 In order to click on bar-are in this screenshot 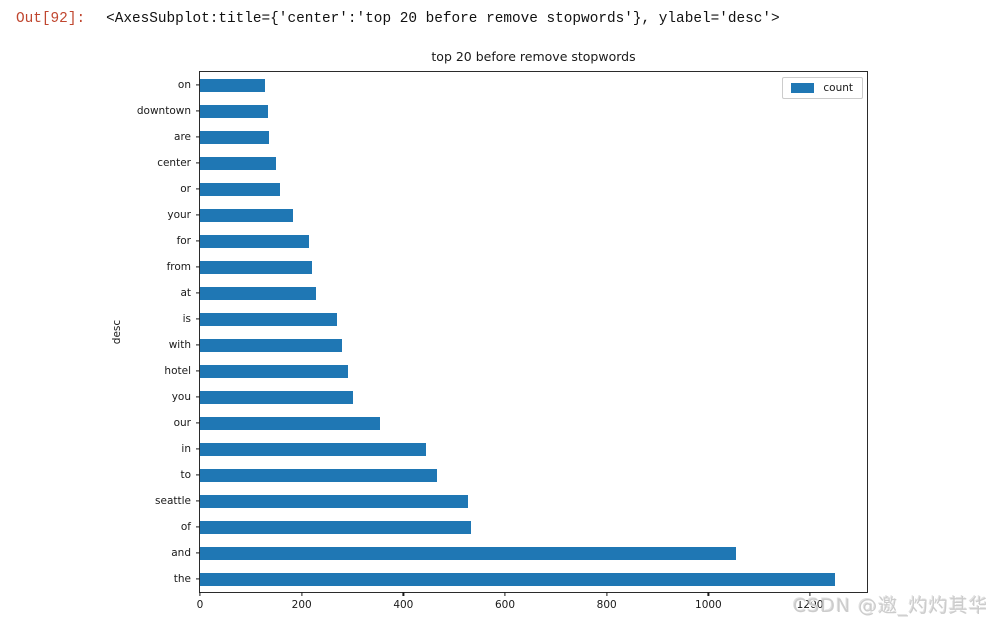, I will do `click(235, 137)`.